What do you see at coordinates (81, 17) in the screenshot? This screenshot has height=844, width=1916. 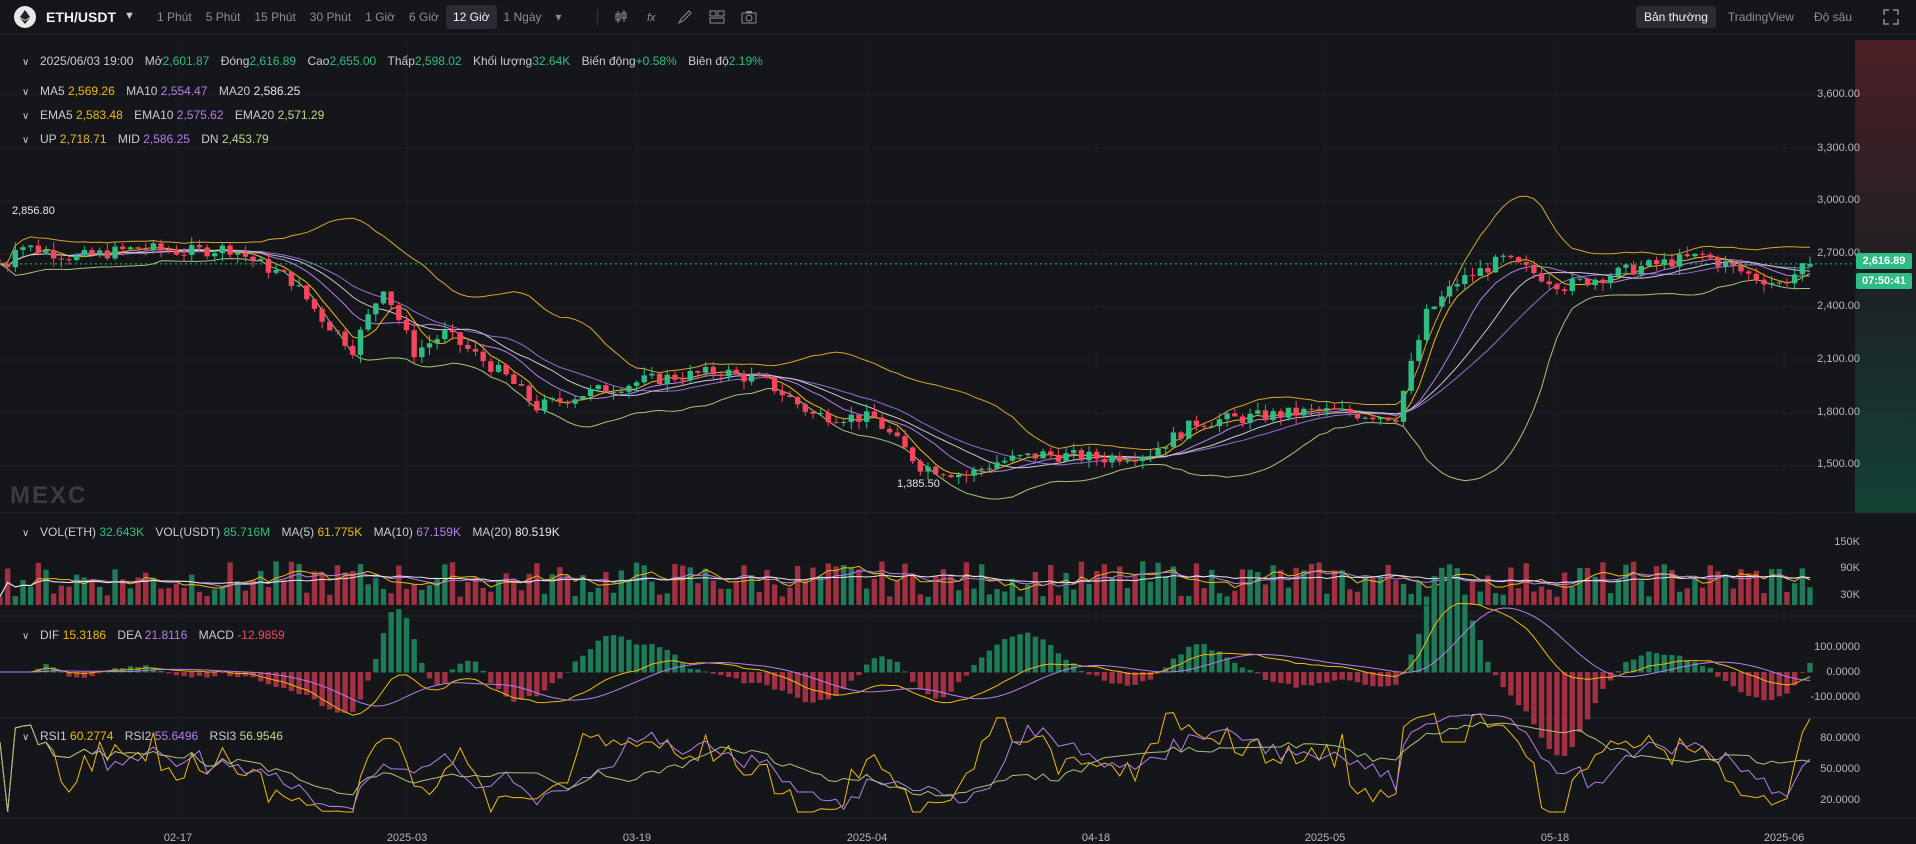 I see `trading-pair: ETH/USDT` at bounding box center [81, 17].